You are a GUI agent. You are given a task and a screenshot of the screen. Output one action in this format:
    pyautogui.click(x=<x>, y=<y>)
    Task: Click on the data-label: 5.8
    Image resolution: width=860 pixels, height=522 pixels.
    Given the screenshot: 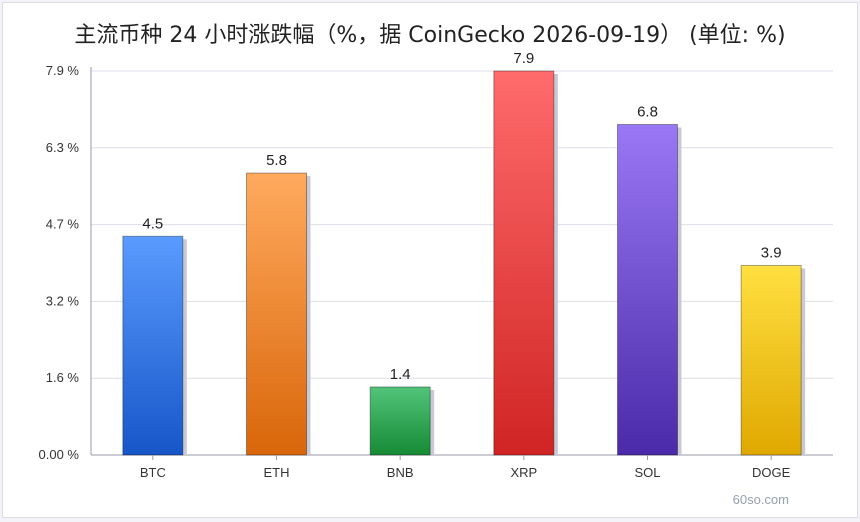 What is the action you would take?
    pyautogui.click(x=276, y=160)
    